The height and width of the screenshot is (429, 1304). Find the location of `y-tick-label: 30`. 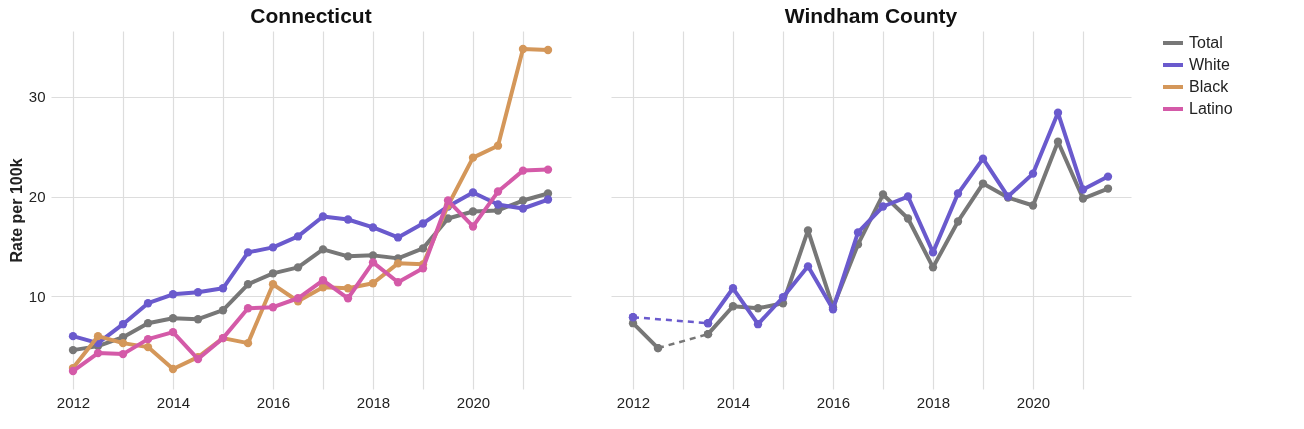

y-tick-label: 30 is located at coordinates (37, 97).